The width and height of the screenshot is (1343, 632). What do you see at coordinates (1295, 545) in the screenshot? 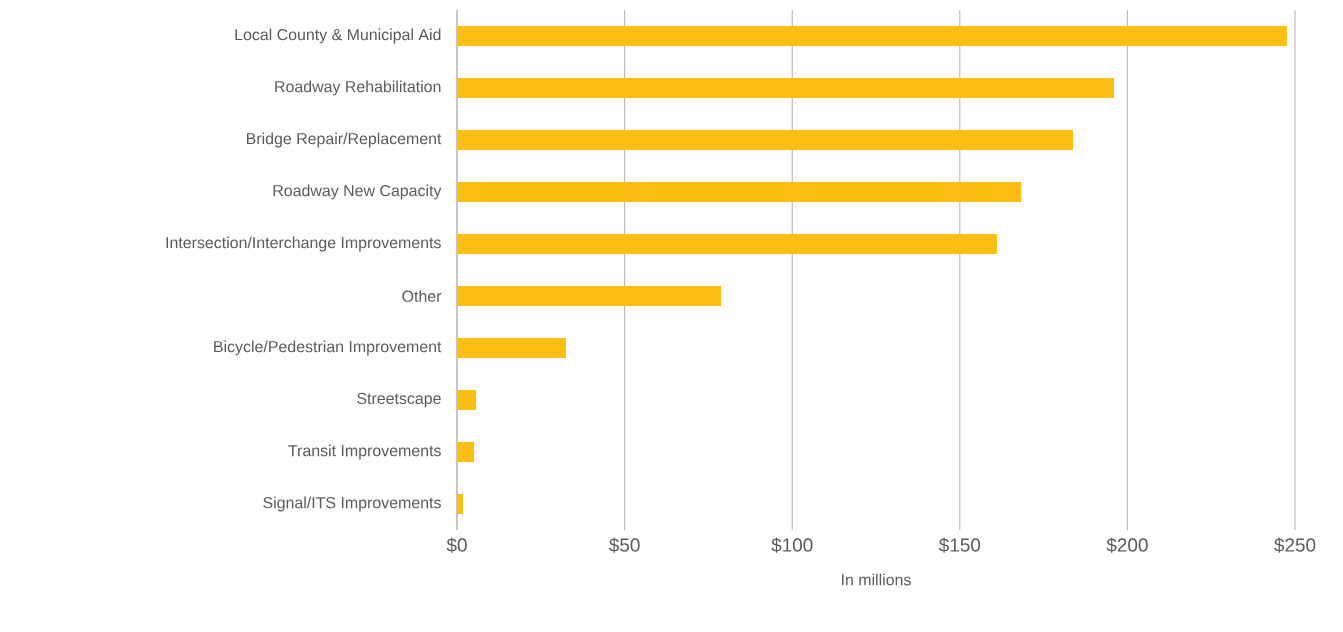
I see `x-tick-label: $250` at bounding box center [1295, 545].